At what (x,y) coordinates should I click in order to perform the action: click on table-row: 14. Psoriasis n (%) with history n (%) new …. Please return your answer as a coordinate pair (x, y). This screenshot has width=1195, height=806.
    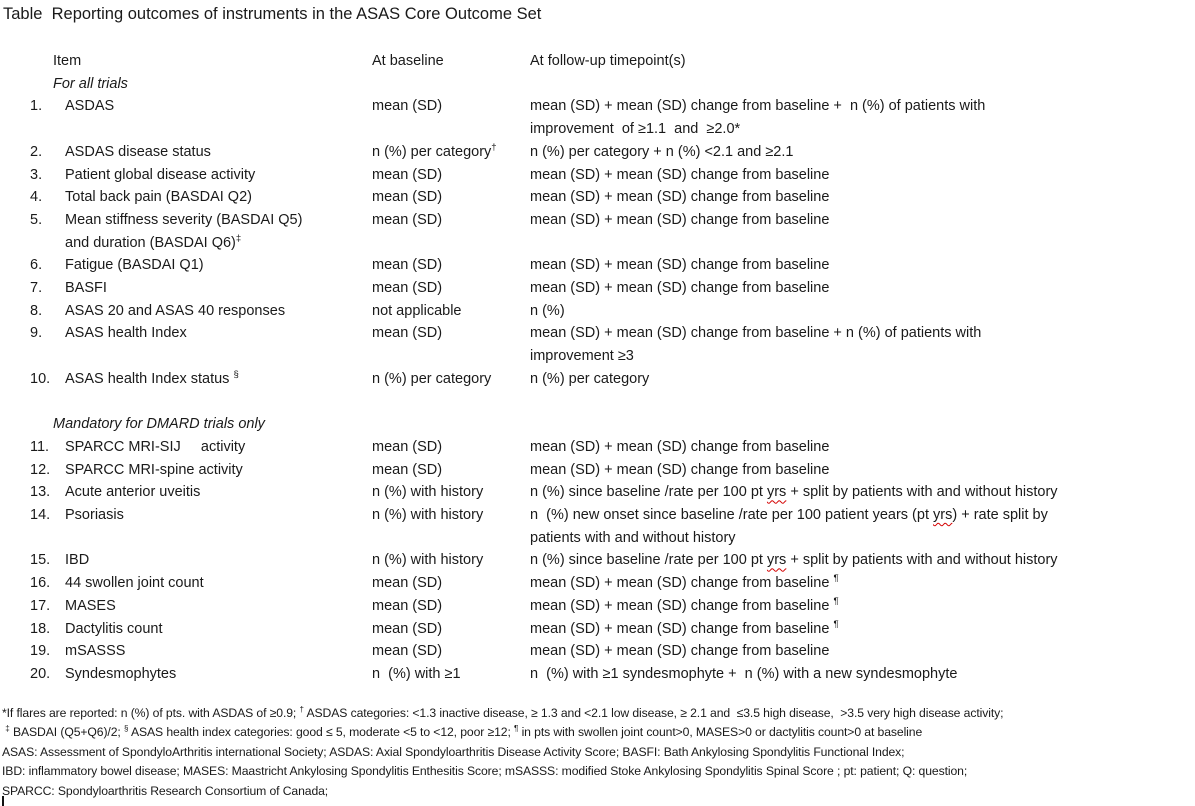
    Looking at the image, I should click on (597, 526).